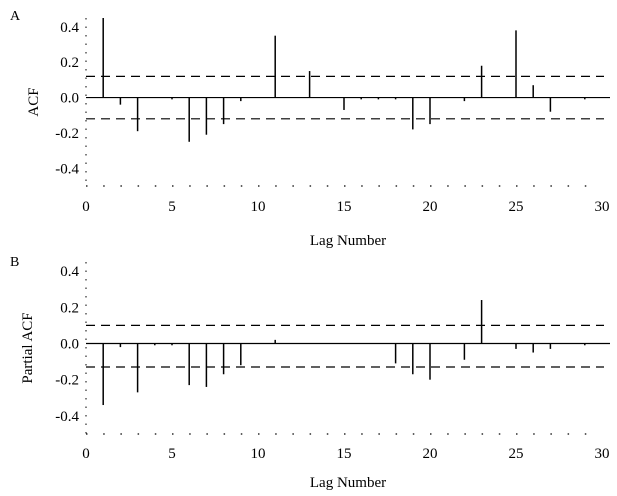  What do you see at coordinates (15, 16) in the screenshot?
I see `panel-label: A` at bounding box center [15, 16].